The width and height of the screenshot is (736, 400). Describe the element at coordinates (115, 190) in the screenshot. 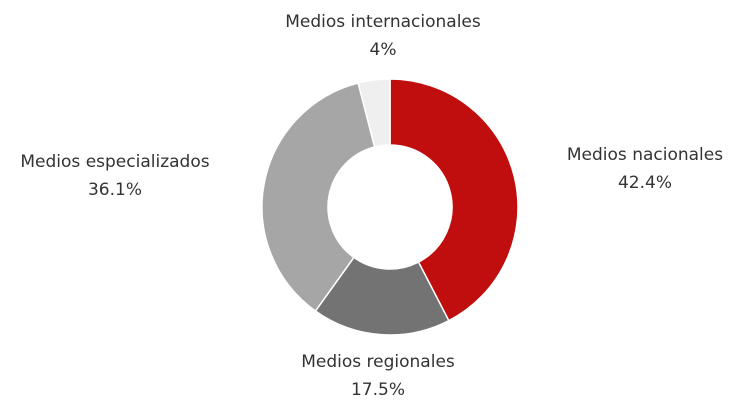

I see `value-label: 36.1%` at that location.